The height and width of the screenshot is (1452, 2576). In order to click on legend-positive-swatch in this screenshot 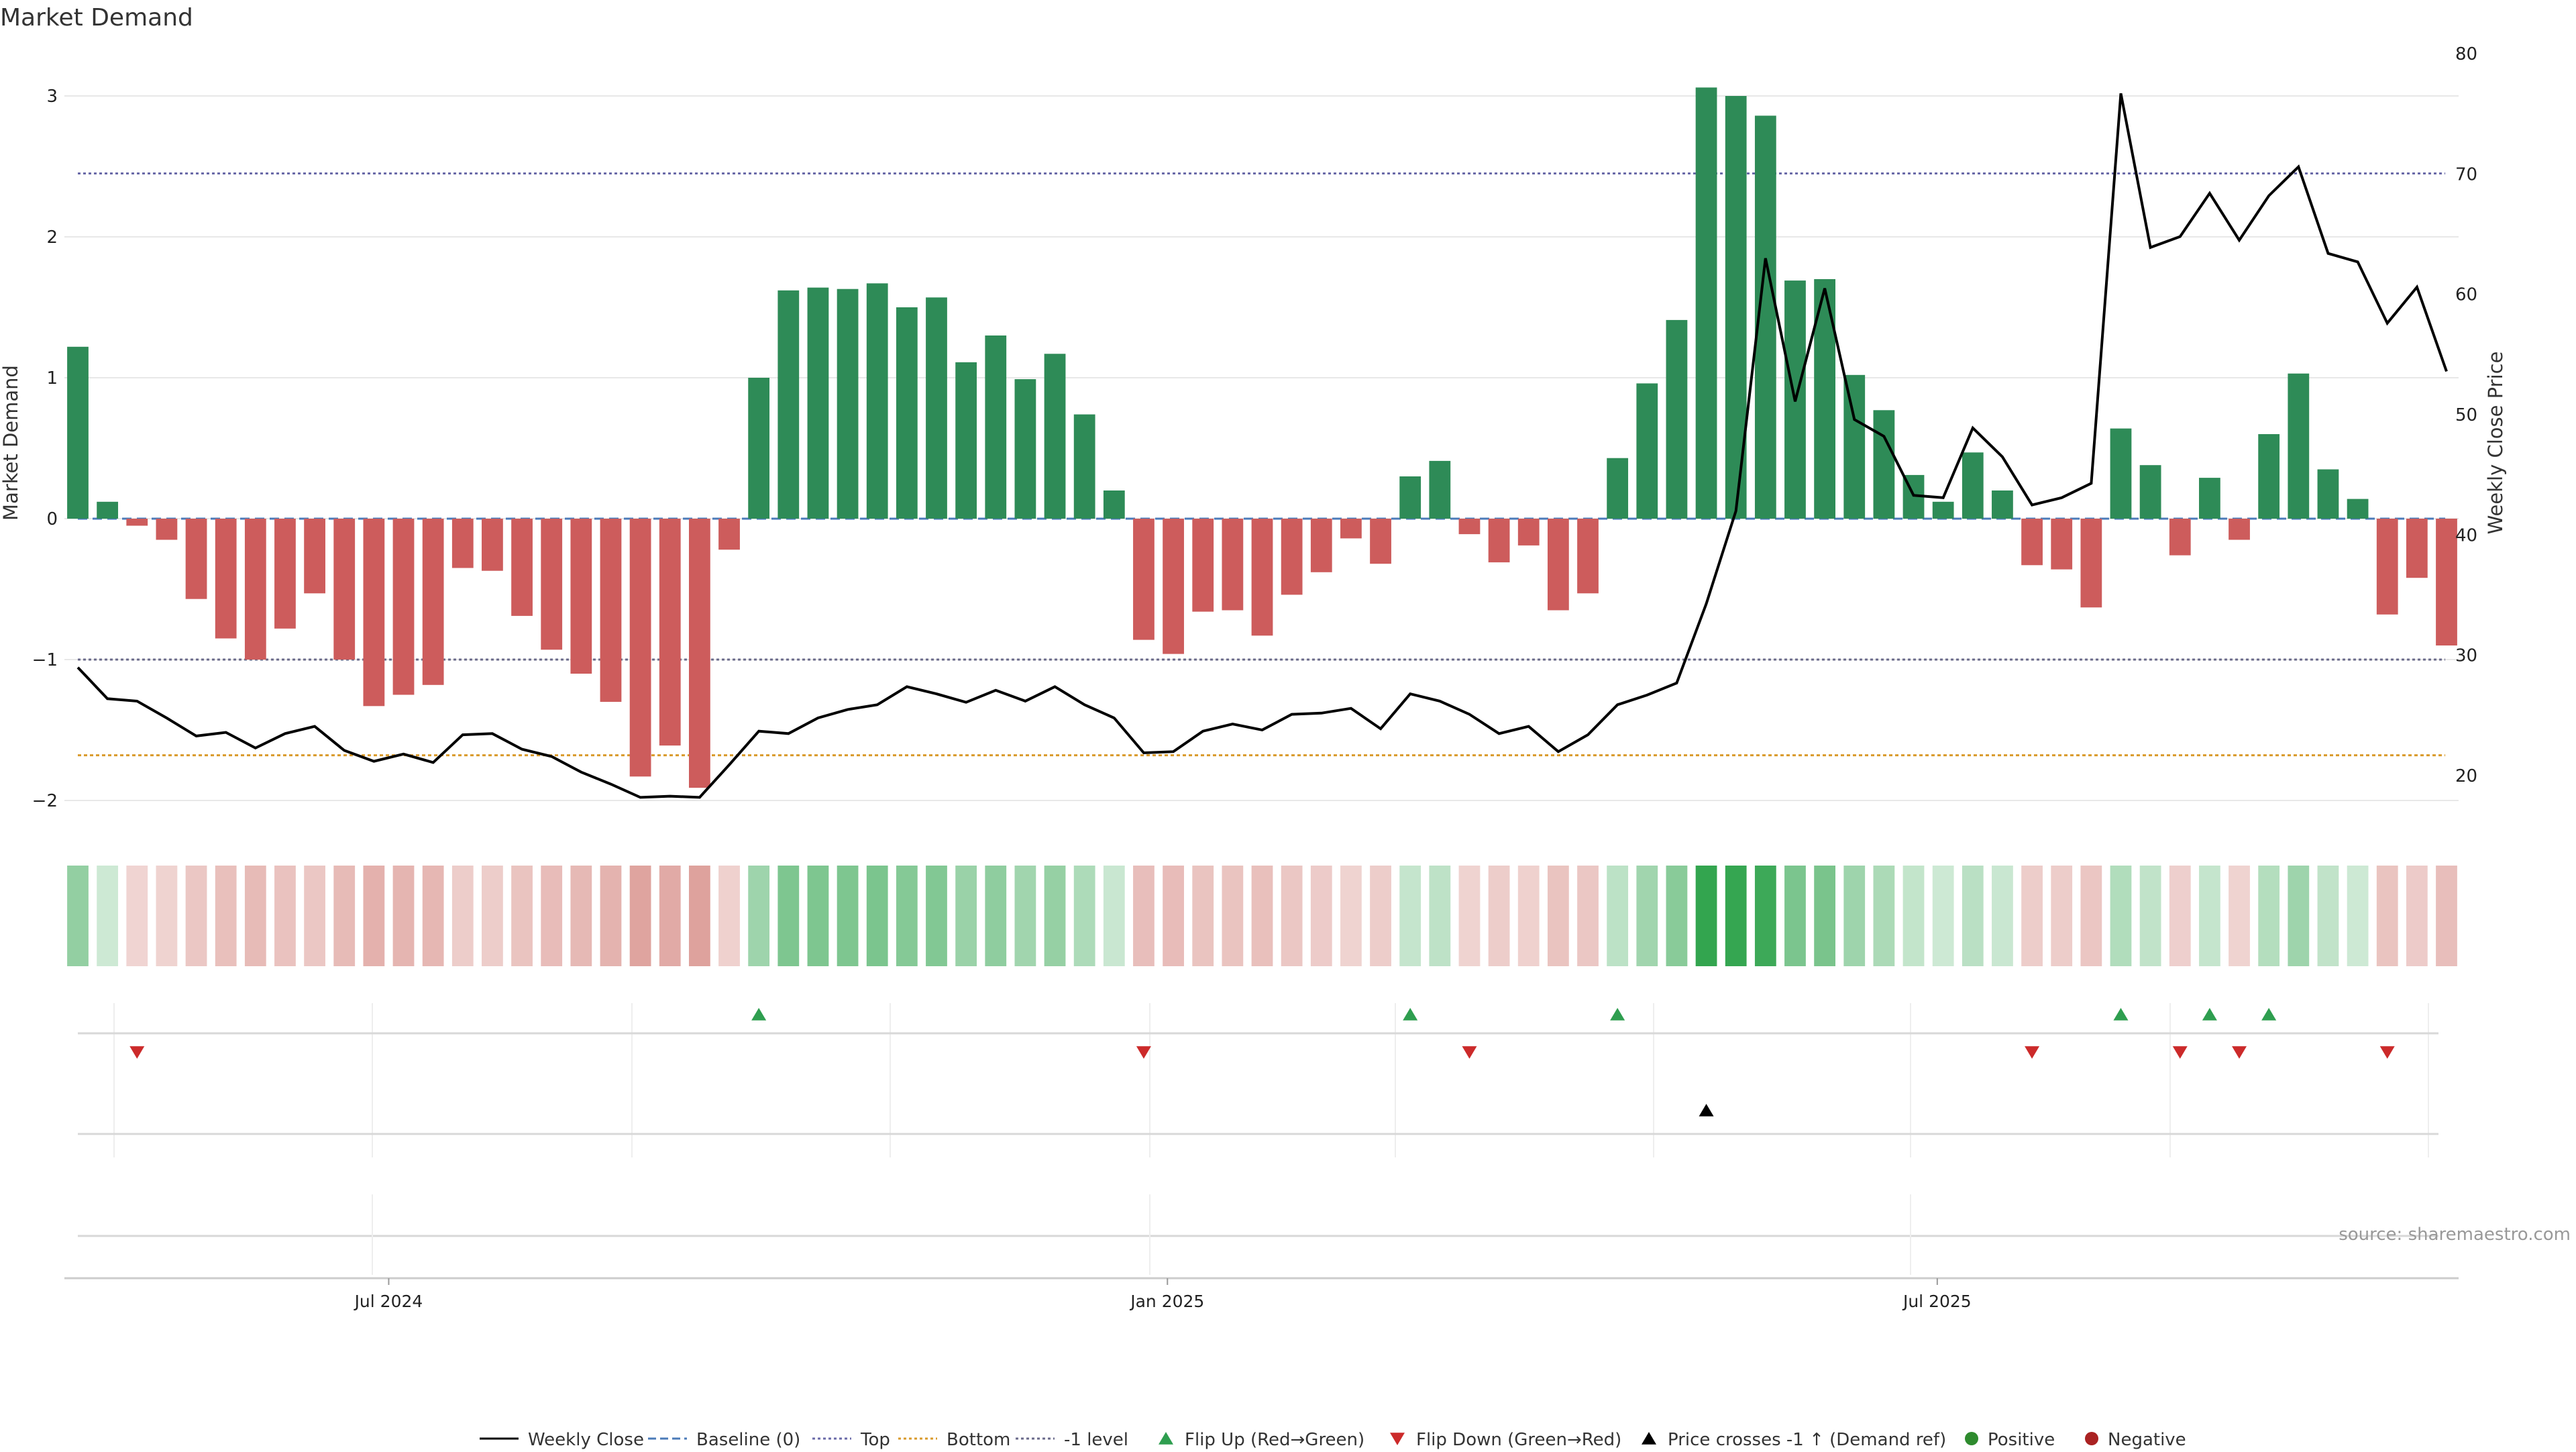, I will do `click(1971, 1438)`.